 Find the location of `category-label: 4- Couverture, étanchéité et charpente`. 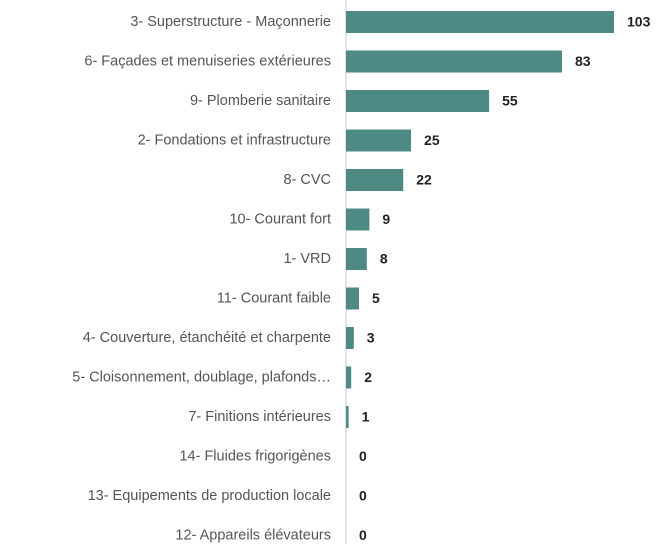

category-label: 4- Couverture, étanchéité et charpente is located at coordinates (207, 338).